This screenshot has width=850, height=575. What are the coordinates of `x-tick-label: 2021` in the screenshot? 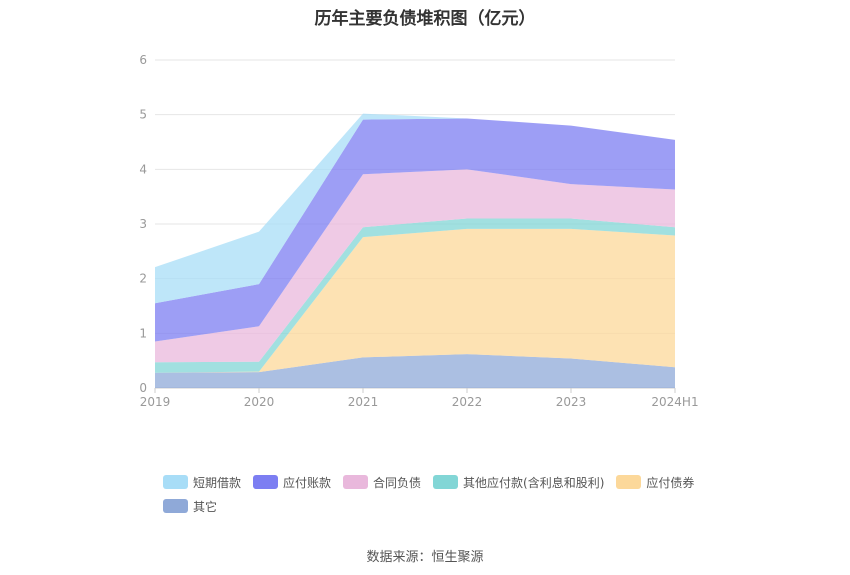 It's located at (363, 402).